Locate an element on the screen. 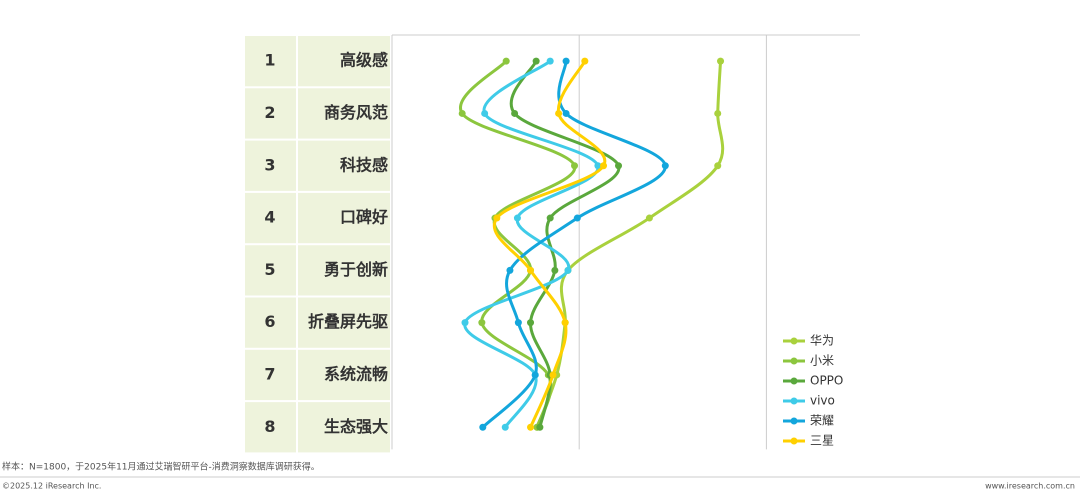  y-tick-label: 口碑好 is located at coordinates (364, 217).